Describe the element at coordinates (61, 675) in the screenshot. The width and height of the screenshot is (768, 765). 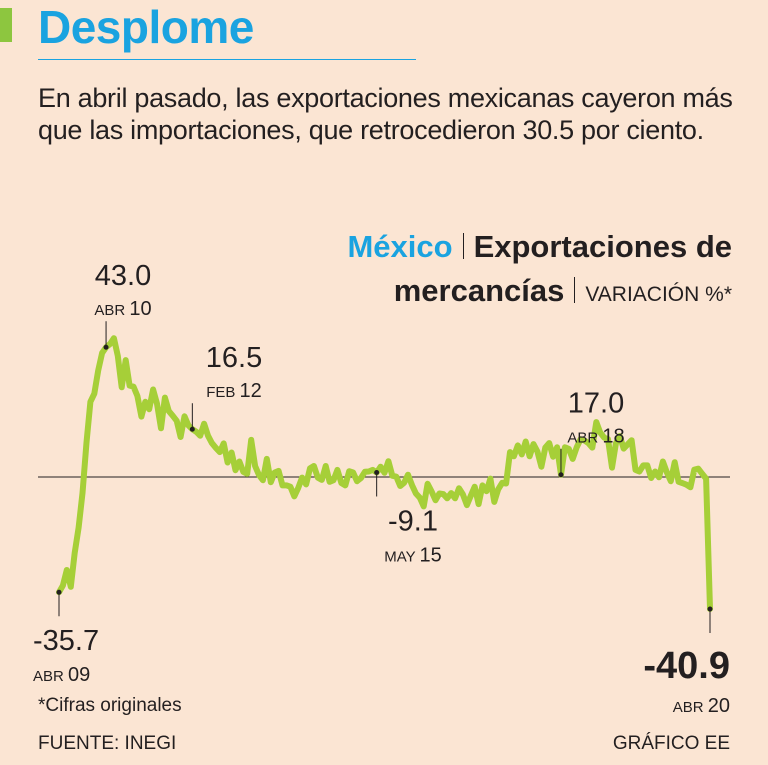
I see `annotation-date: ABR 09` at that location.